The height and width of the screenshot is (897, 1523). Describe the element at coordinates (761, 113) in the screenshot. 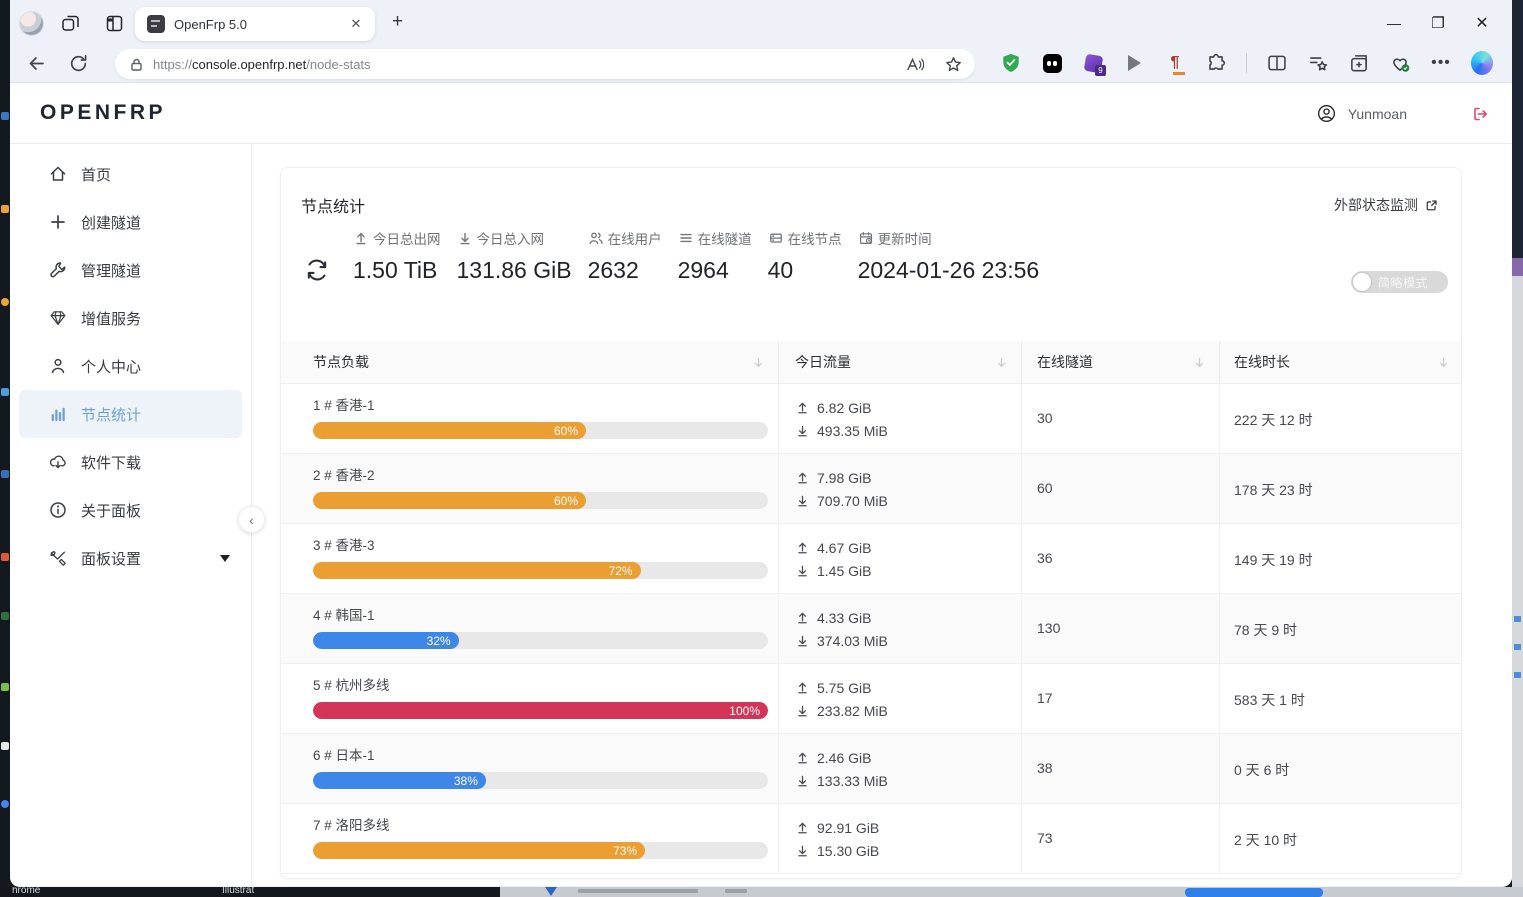

I see `app-header: OPENFRP Yunmoan` at that location.